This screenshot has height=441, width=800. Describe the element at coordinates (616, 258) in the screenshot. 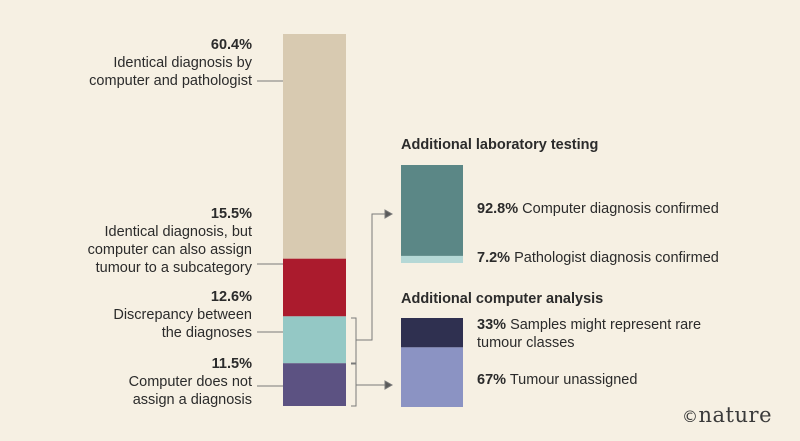

I see `lab-label-pathologist-desc: Pathologist diagnosis confirmed` at that location.